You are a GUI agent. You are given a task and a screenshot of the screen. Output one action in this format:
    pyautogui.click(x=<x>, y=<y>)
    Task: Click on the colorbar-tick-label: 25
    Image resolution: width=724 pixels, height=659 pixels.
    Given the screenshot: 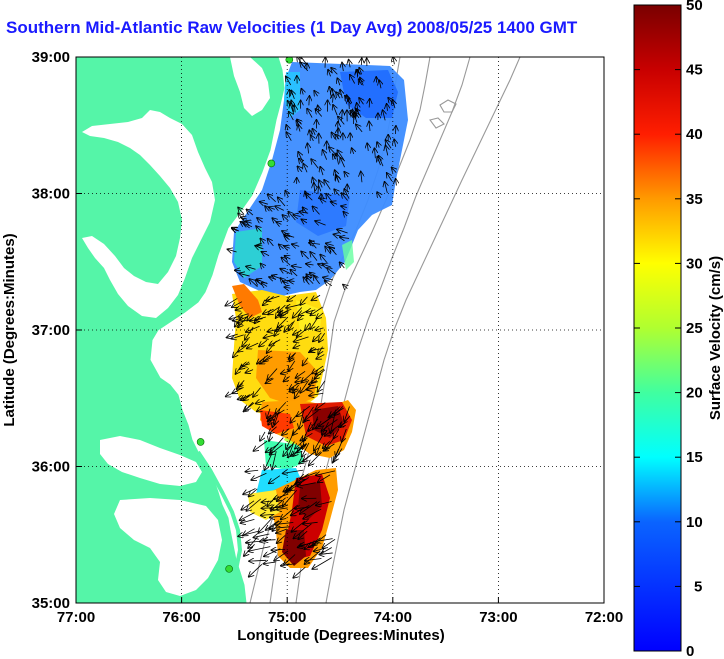 What is the action you would take?
    pyautogui.click(x=694, y=328)
    